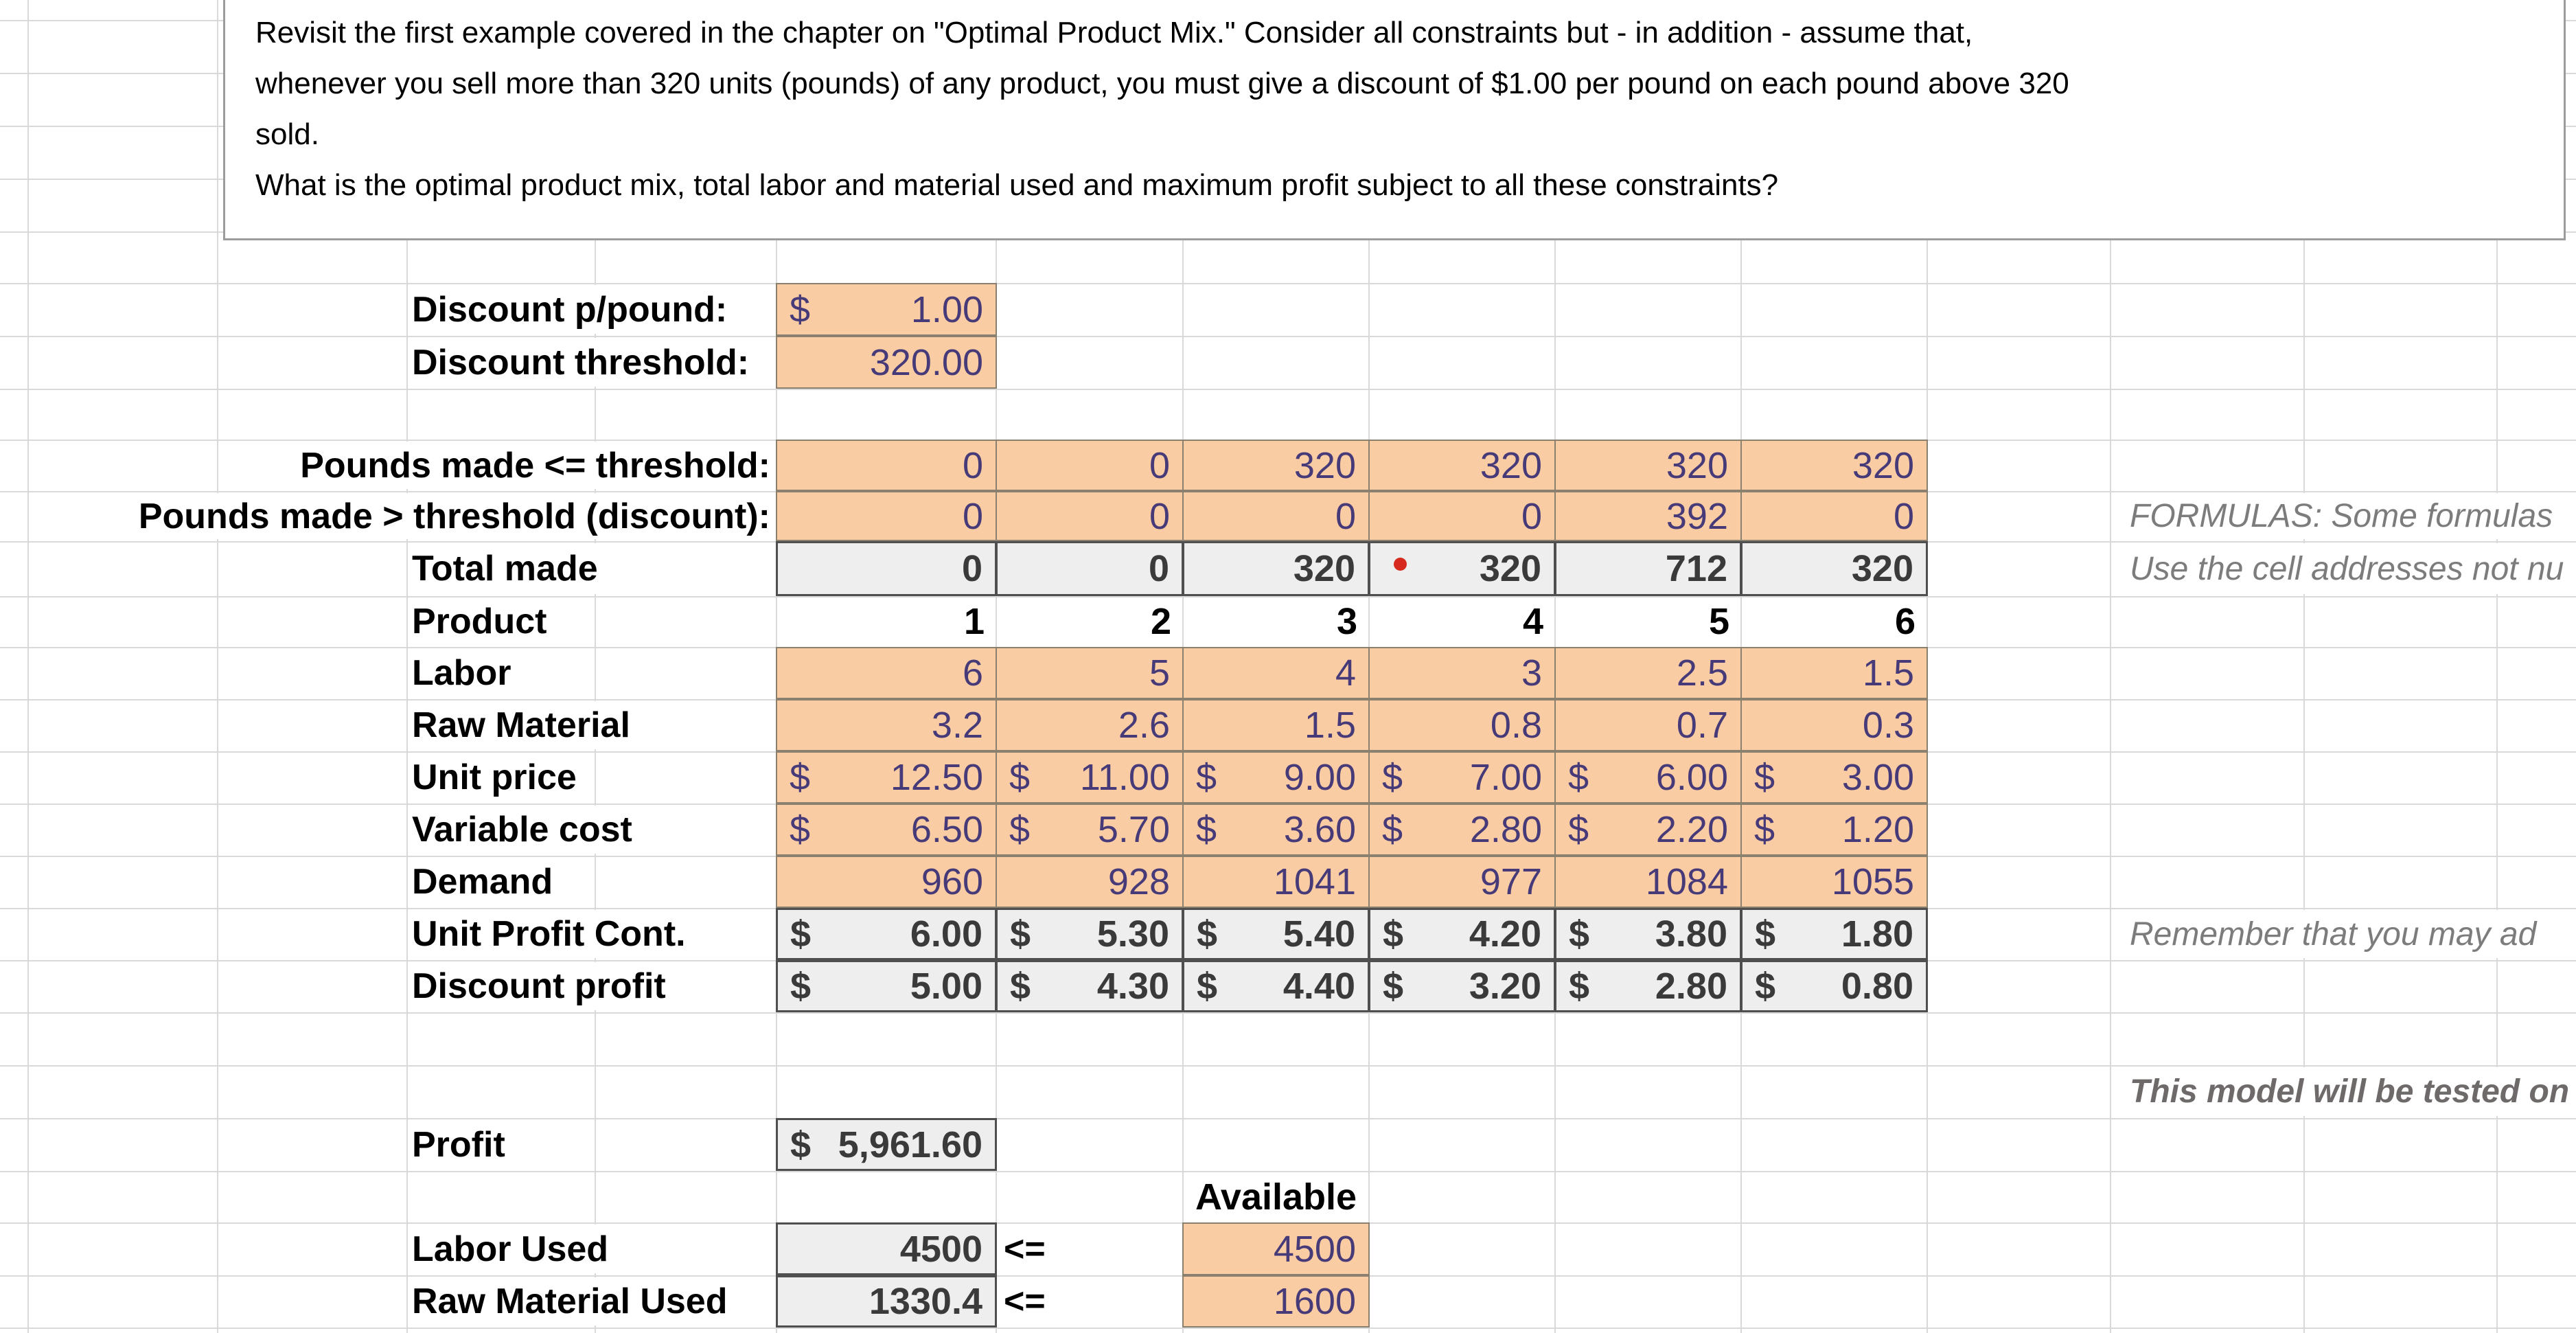 Image resolution: width=2576 pixels, height=1333 pixels. Describe the element at coordinates (1276, 882) in the screenshot. I see `cell: 1041` at that location.